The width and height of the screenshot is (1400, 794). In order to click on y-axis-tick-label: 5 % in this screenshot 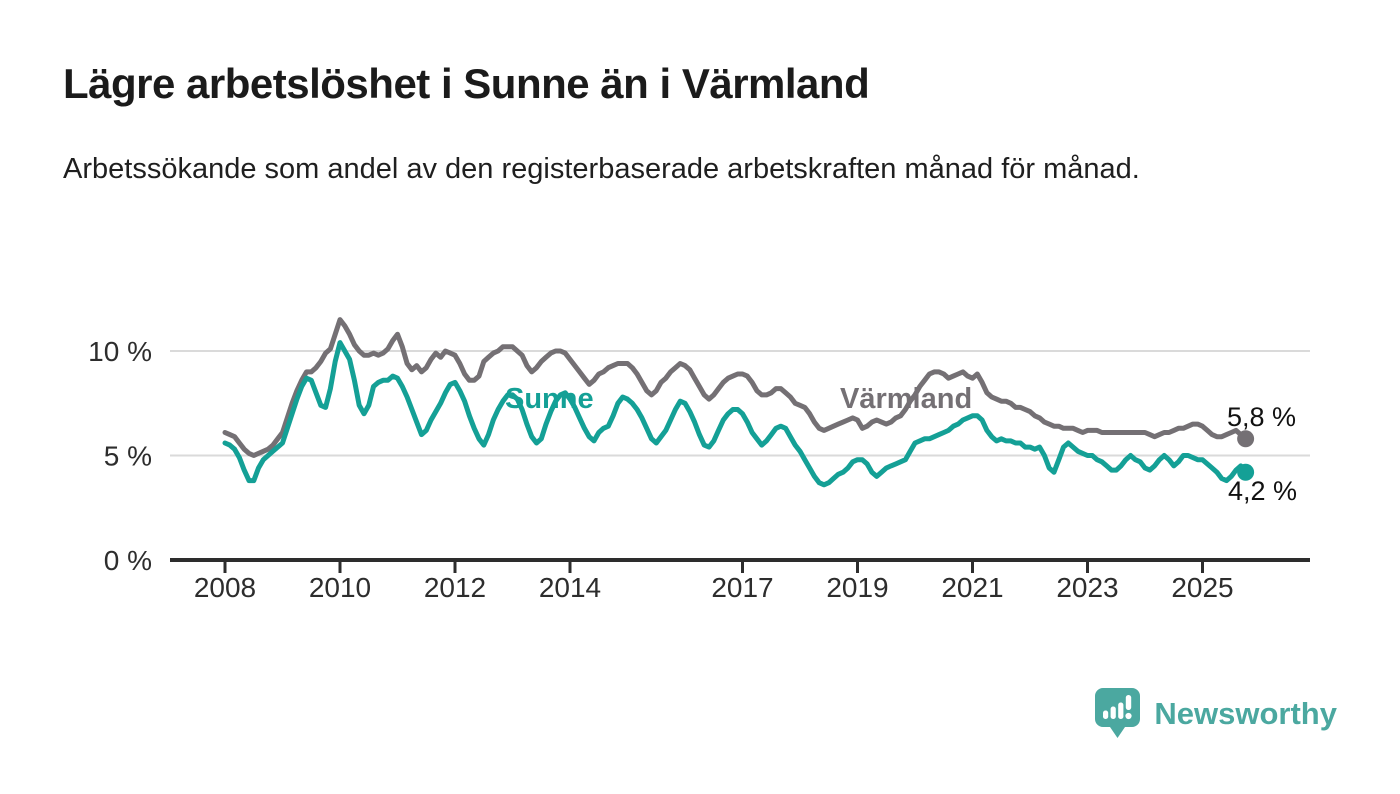, I will do `click(128, 456)`.